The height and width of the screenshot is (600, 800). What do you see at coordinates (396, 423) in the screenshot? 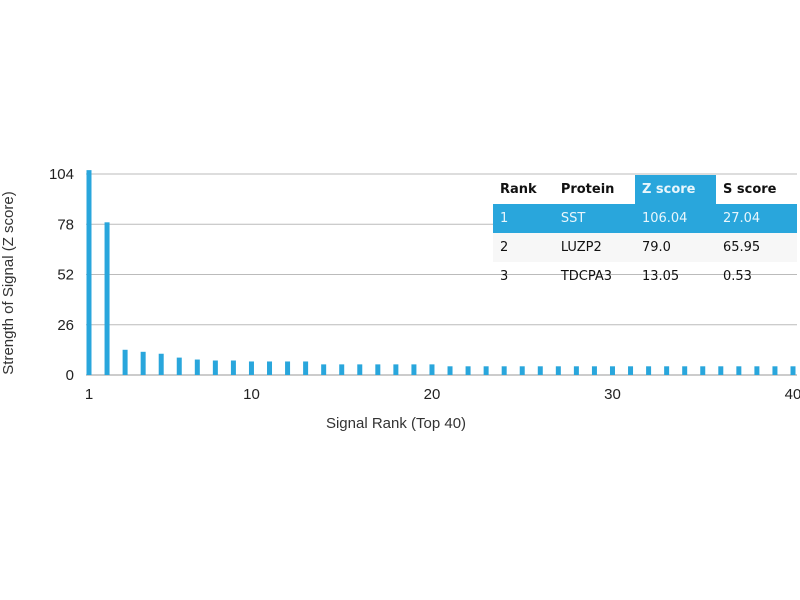
I see `x-axis-label: Signal Rank (Top 40)` at bounding box center [396, 423].